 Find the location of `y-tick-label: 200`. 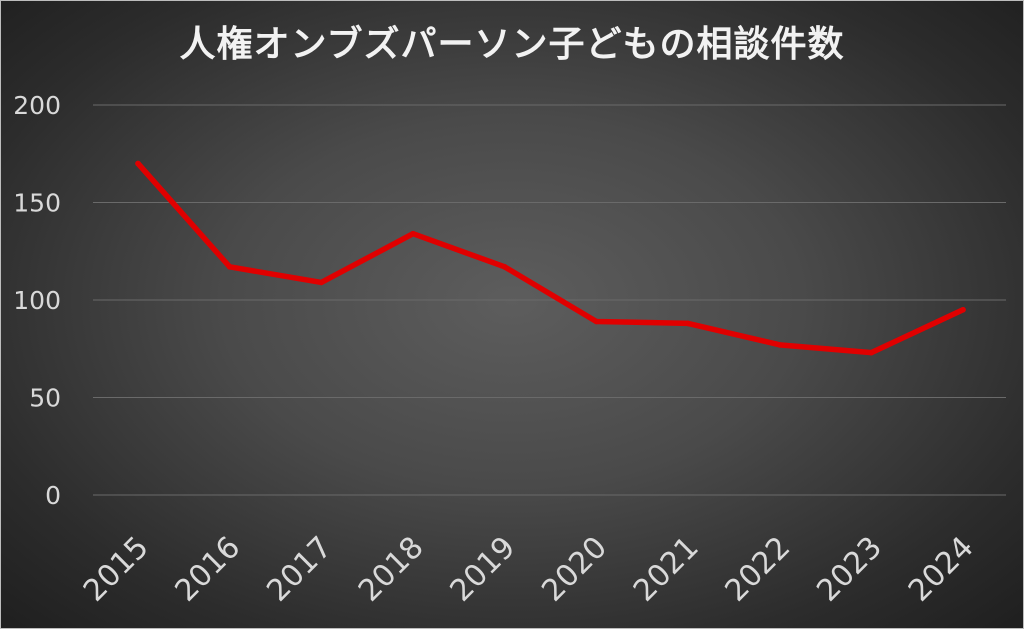

y-tick-label: 200 is located at coordinates (37, 105).